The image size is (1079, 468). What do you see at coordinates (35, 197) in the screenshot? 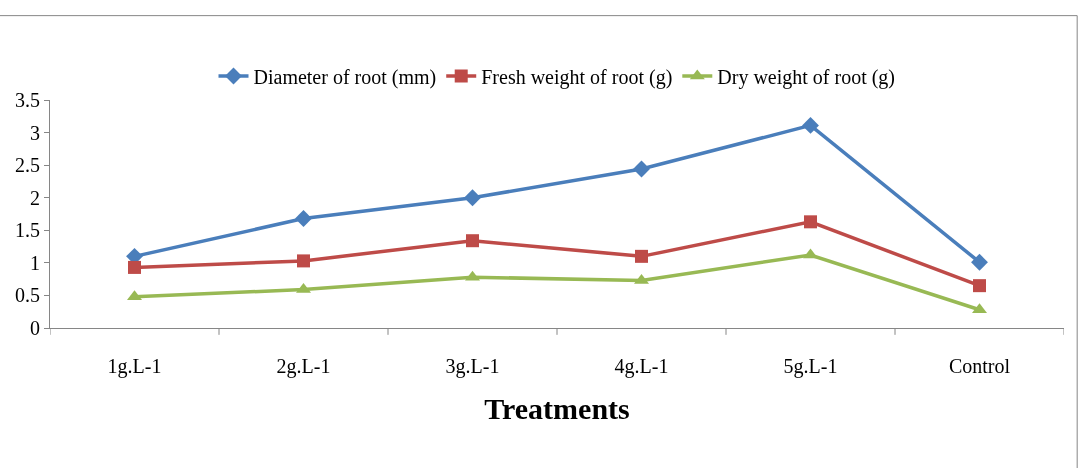
I see `y-tick-label: 2` at bounding box center [35, 197].